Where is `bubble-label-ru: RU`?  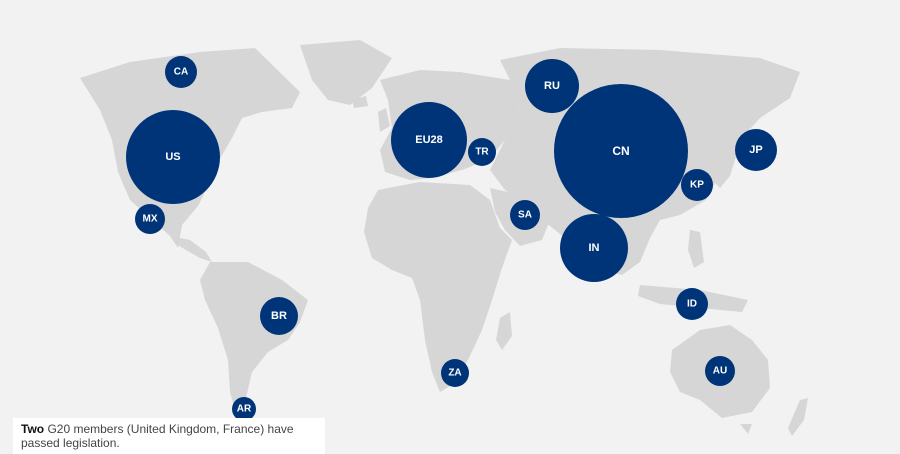
bubble-label-ru: RU is located at coordinates (552, 86).